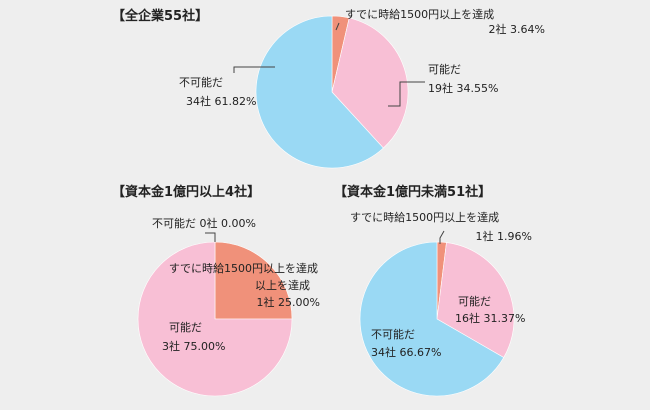 The image size is (650, 410). What do you see at coordinates (288, 302) in the screenshot?
I see `slice-label: 1社 25.00%` at bounding box center [288, 302].